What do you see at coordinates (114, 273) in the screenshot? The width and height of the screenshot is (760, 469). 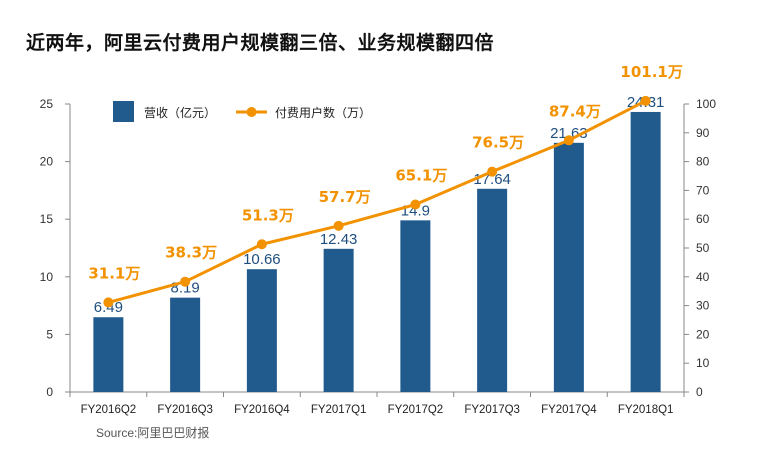 I see `paying-users-label: 31.1万` at bounding box center [114, 273].